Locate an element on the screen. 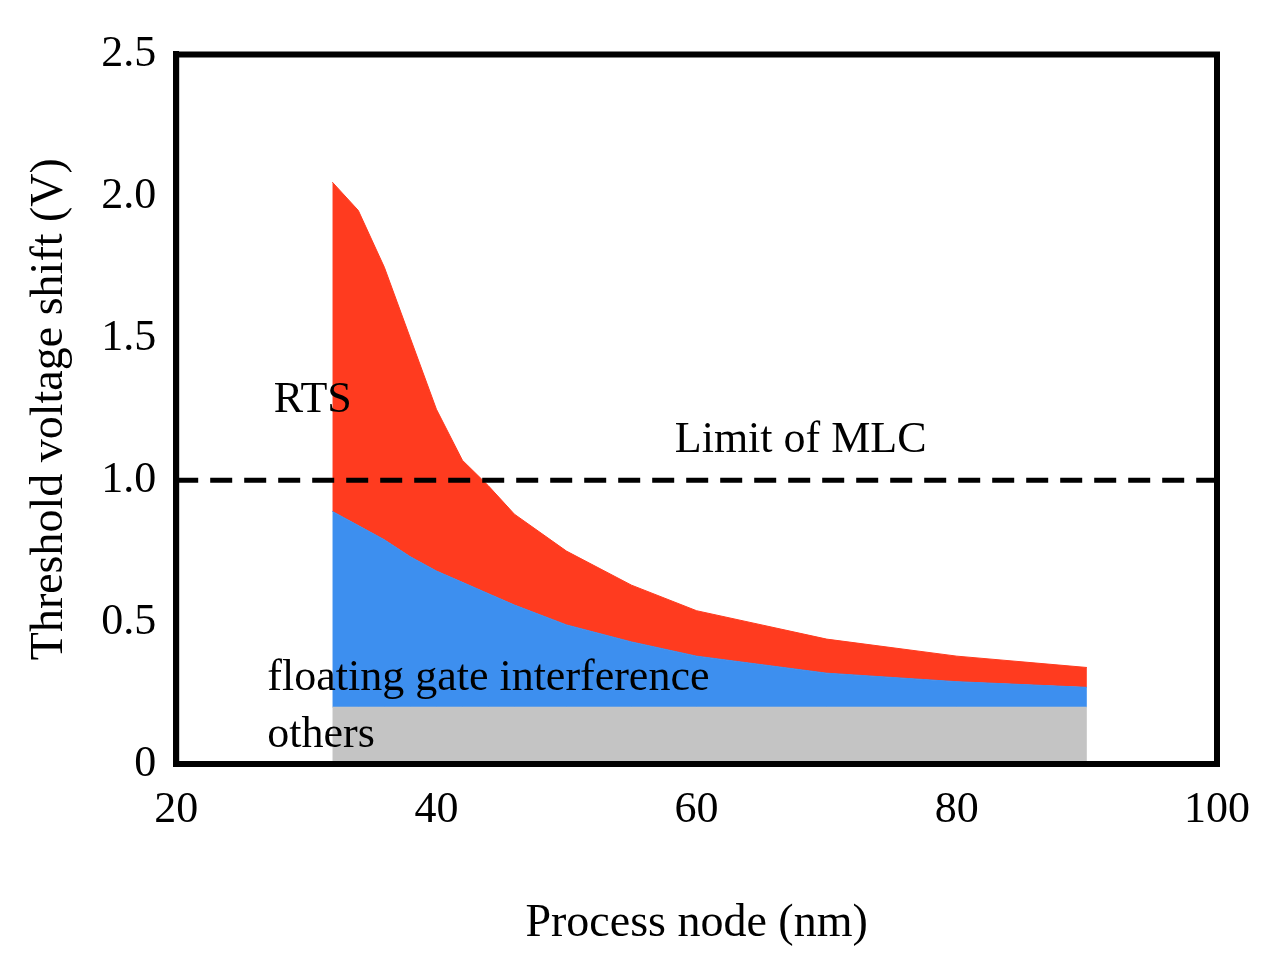  y-tick-label: 0.5 is located at coordinates (129, 619).